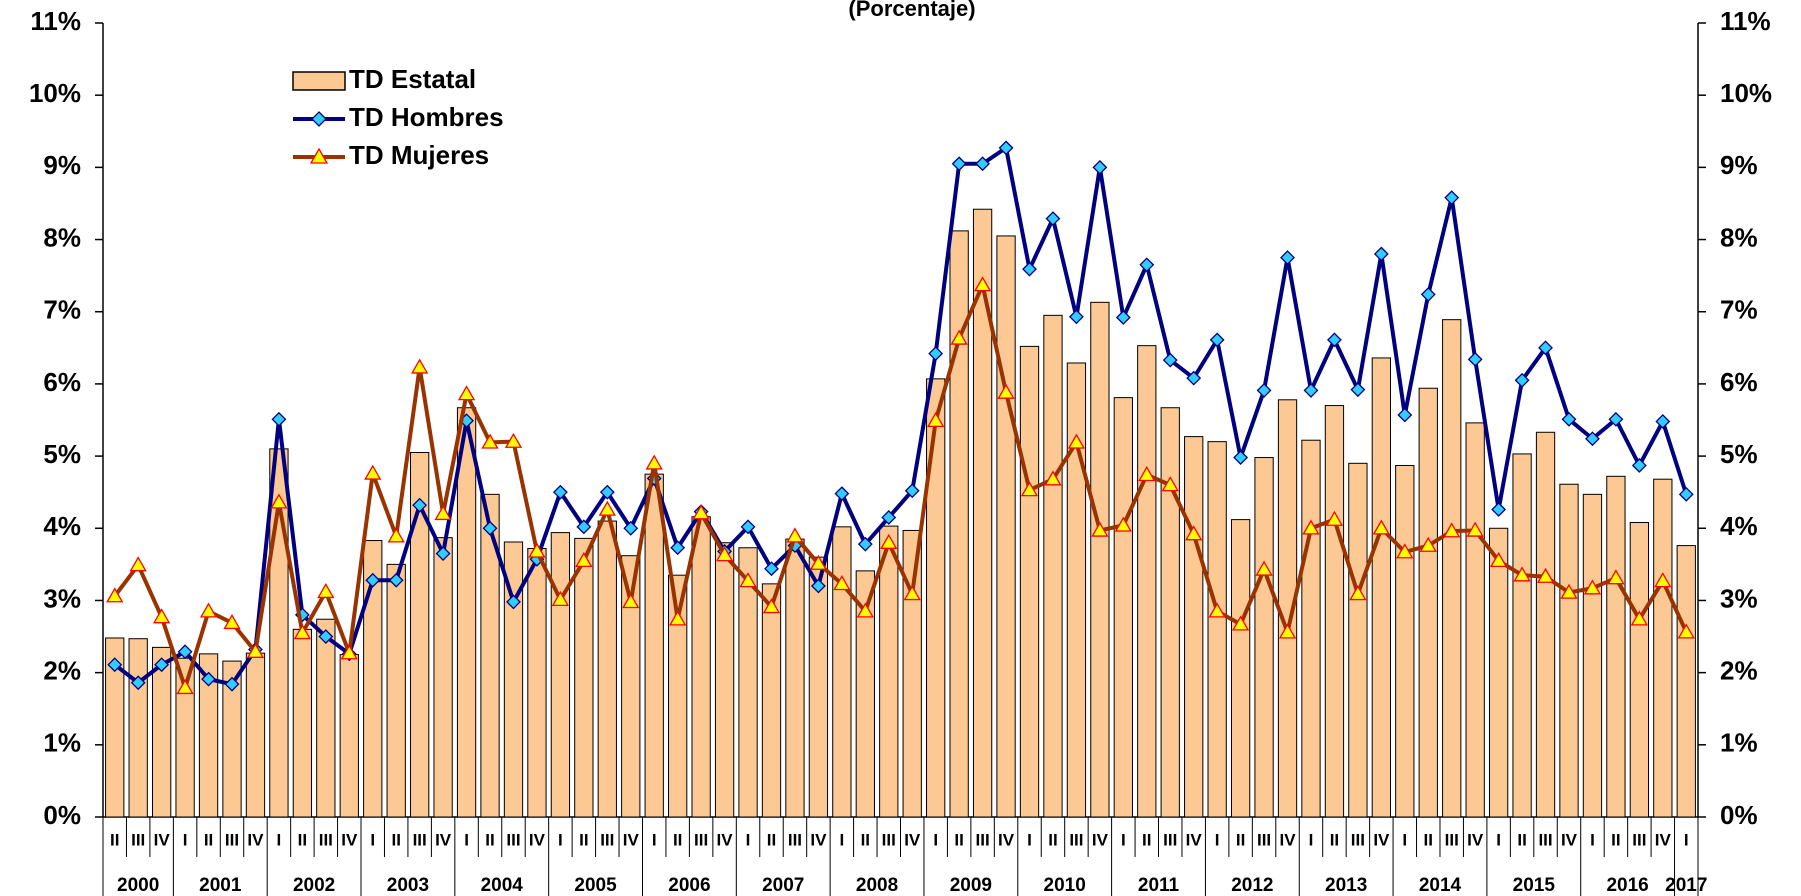  I want to click on year-label: 2006, so click(689, 885).